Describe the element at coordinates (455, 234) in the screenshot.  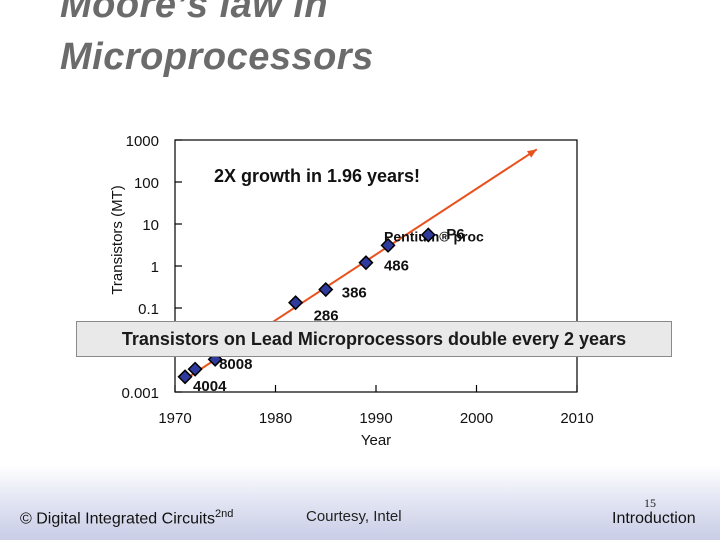
I see `data-label-8: P6` at that location.